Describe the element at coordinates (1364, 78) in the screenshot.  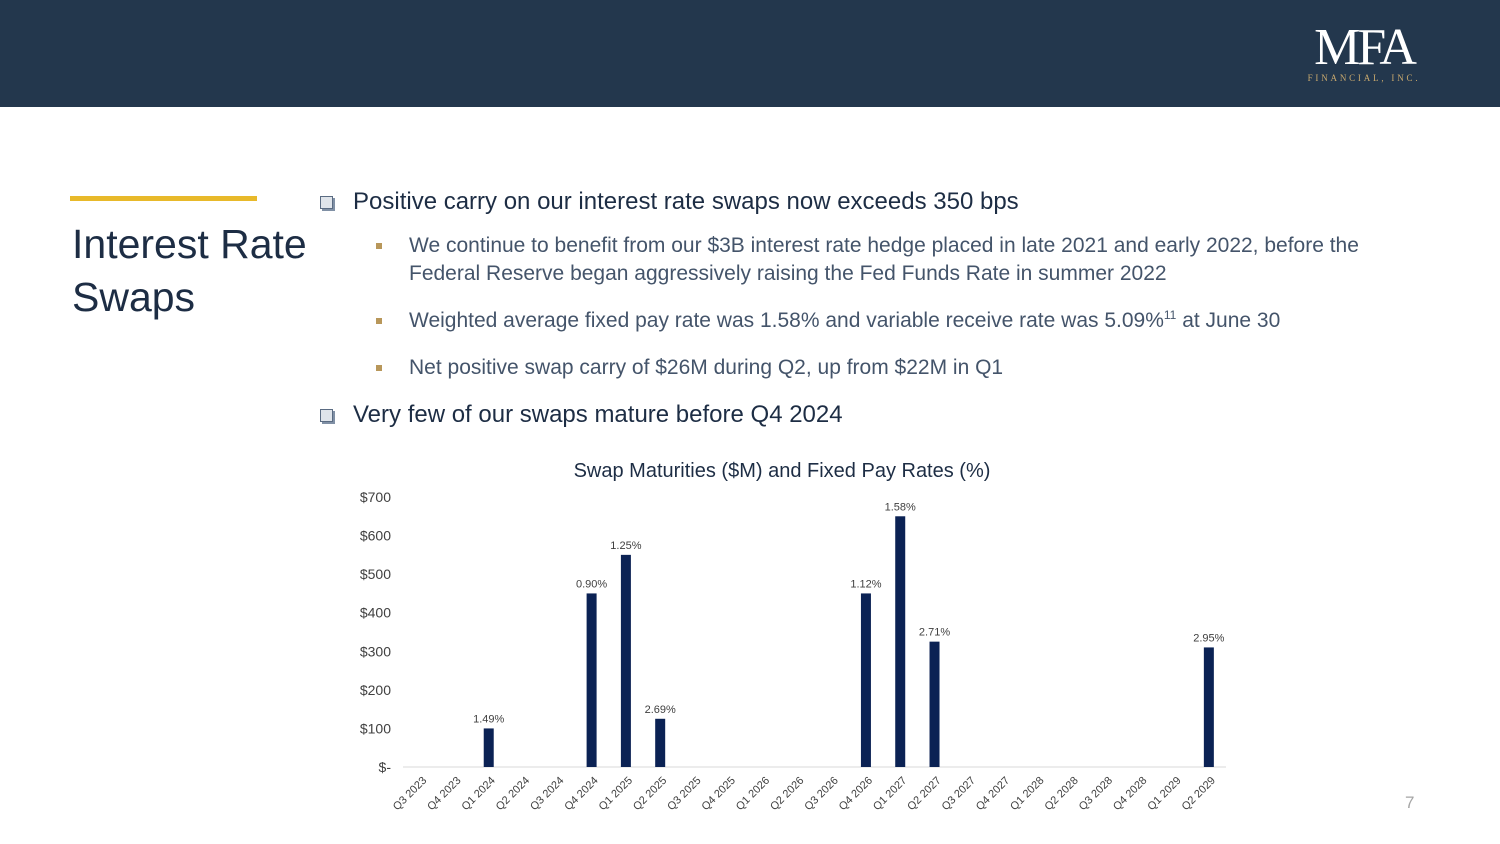
I see `logo-subtitle: FINANCIAL, INC.` at that location.